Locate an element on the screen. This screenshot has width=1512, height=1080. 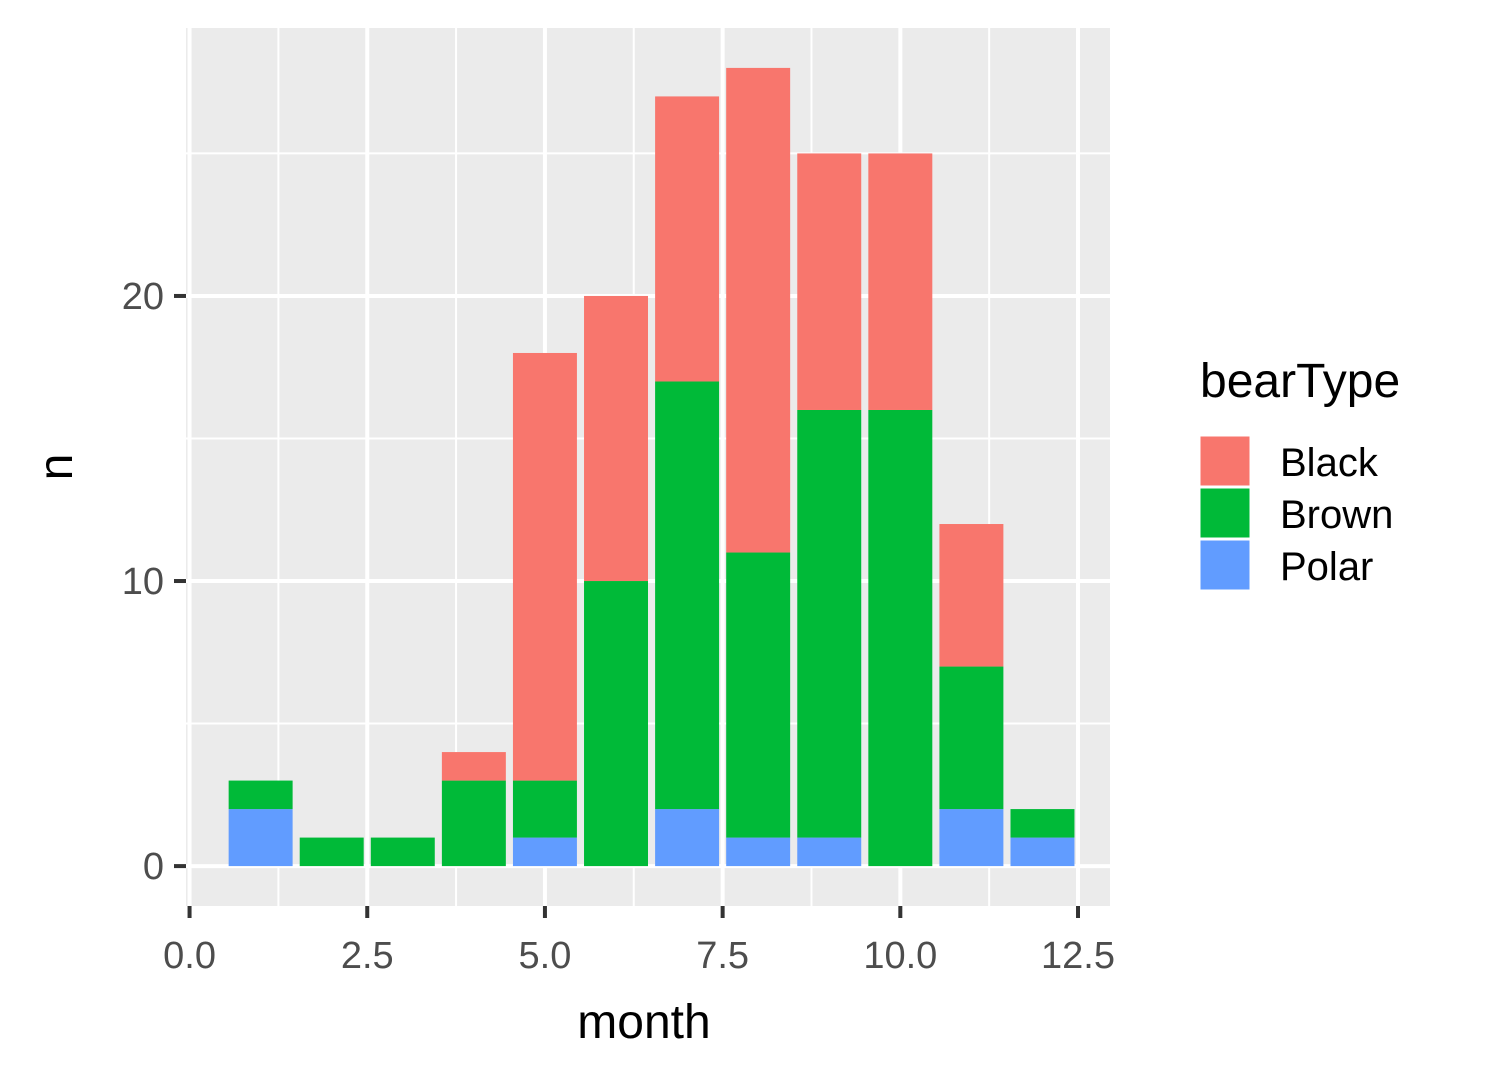
y-axis-title: n is located at coordinates (56, 467).